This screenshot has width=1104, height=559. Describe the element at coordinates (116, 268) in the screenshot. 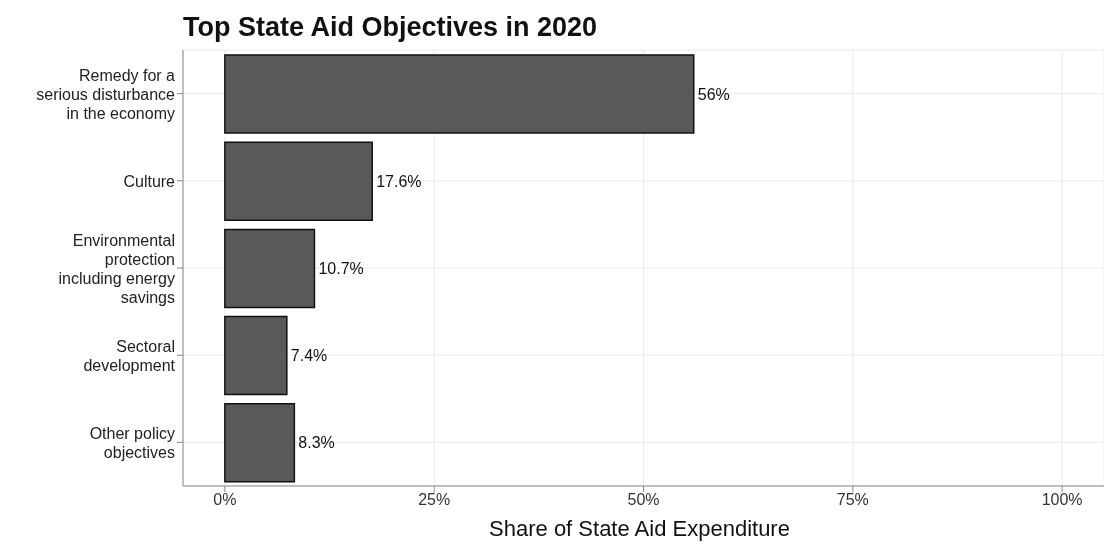

I see `y-tick-label: Environmental protection including energy savings` at that location.